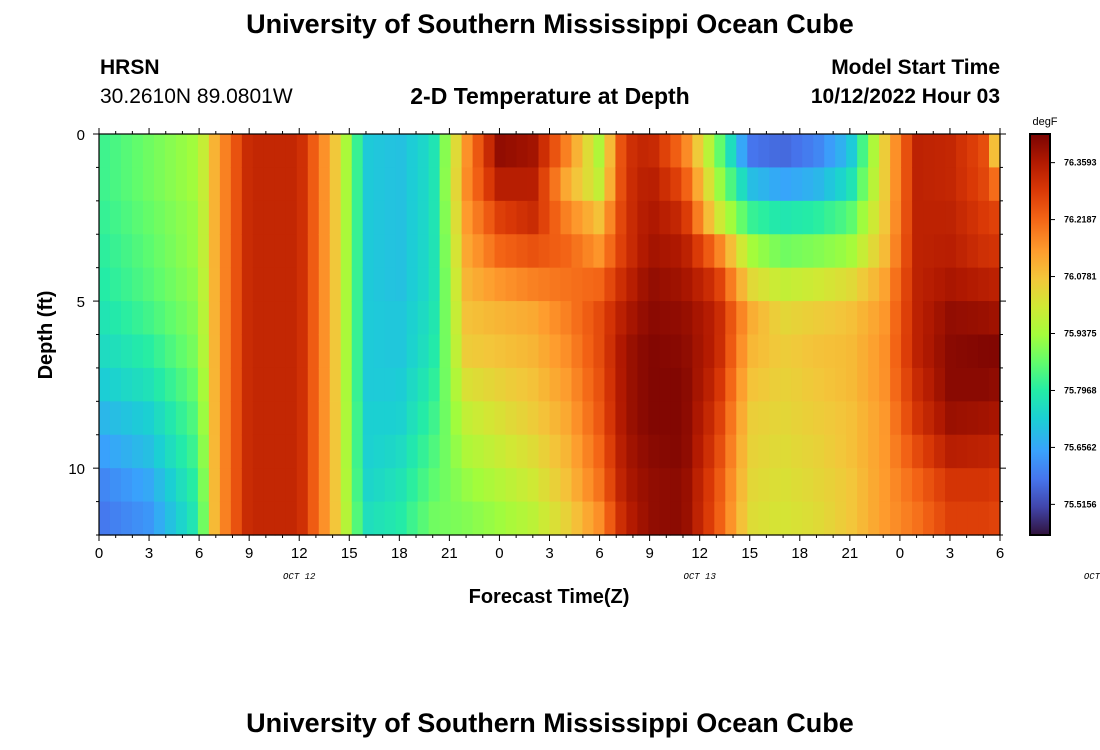 The height and width of the screenshot is (750, 1100). I want to click on colorbar-tick-label: 76.0781, so click(1080, 277).